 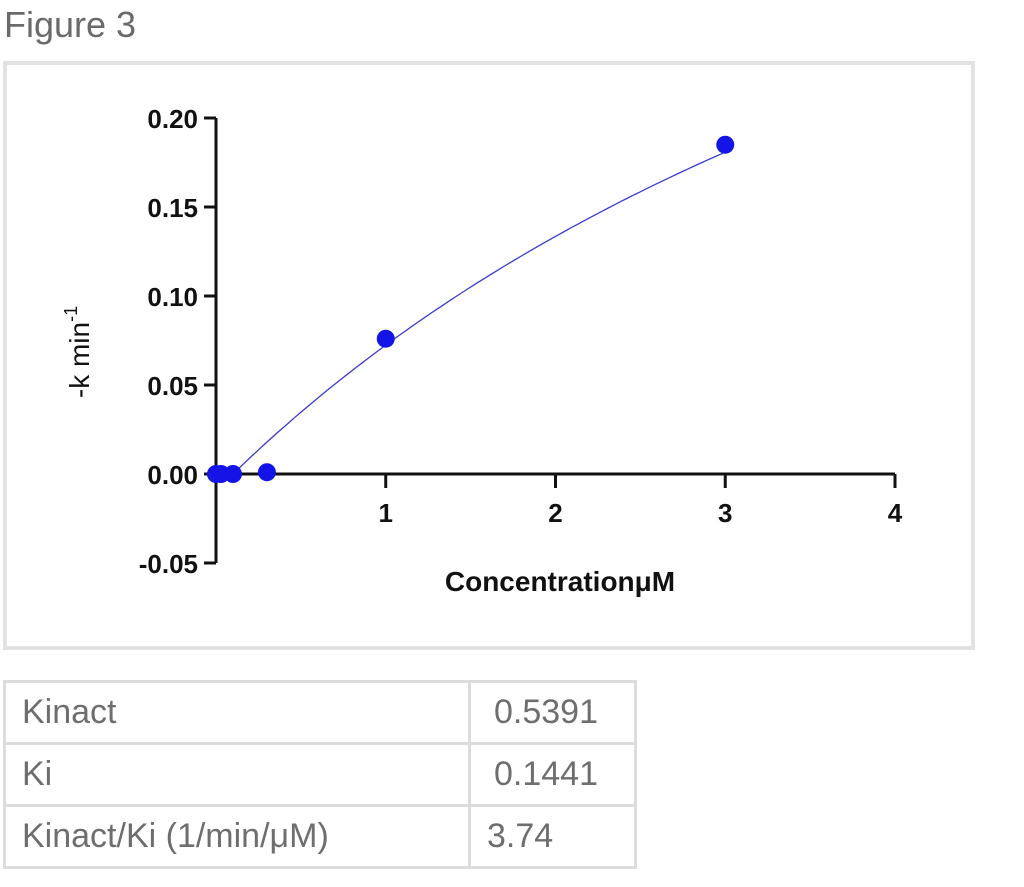 What do you see at coordinates (70, 24) in the screenshot?
I see `figure-caption: Figure 3` at bounding box center [70, 24].